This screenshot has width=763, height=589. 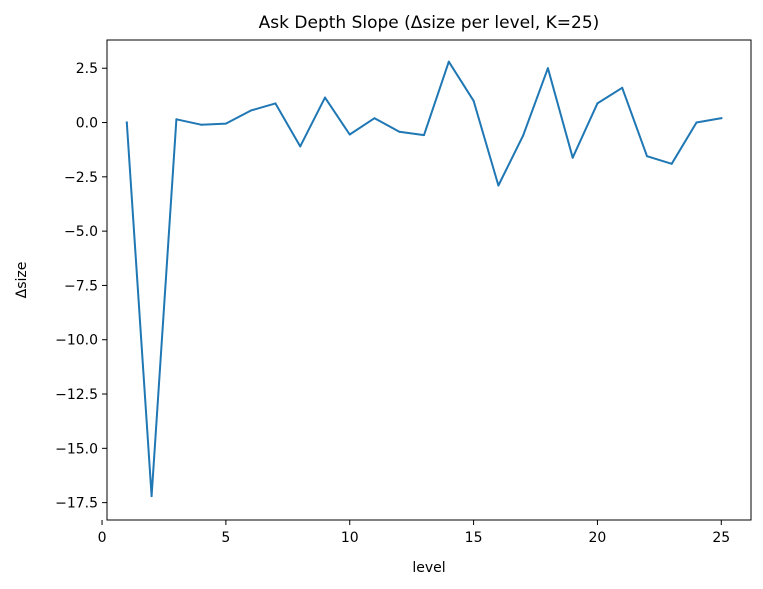 What do you see at coordinates (598, 538) in the screenshot?
I see `x-tick-label: 20` at bounding box center [598, 538].